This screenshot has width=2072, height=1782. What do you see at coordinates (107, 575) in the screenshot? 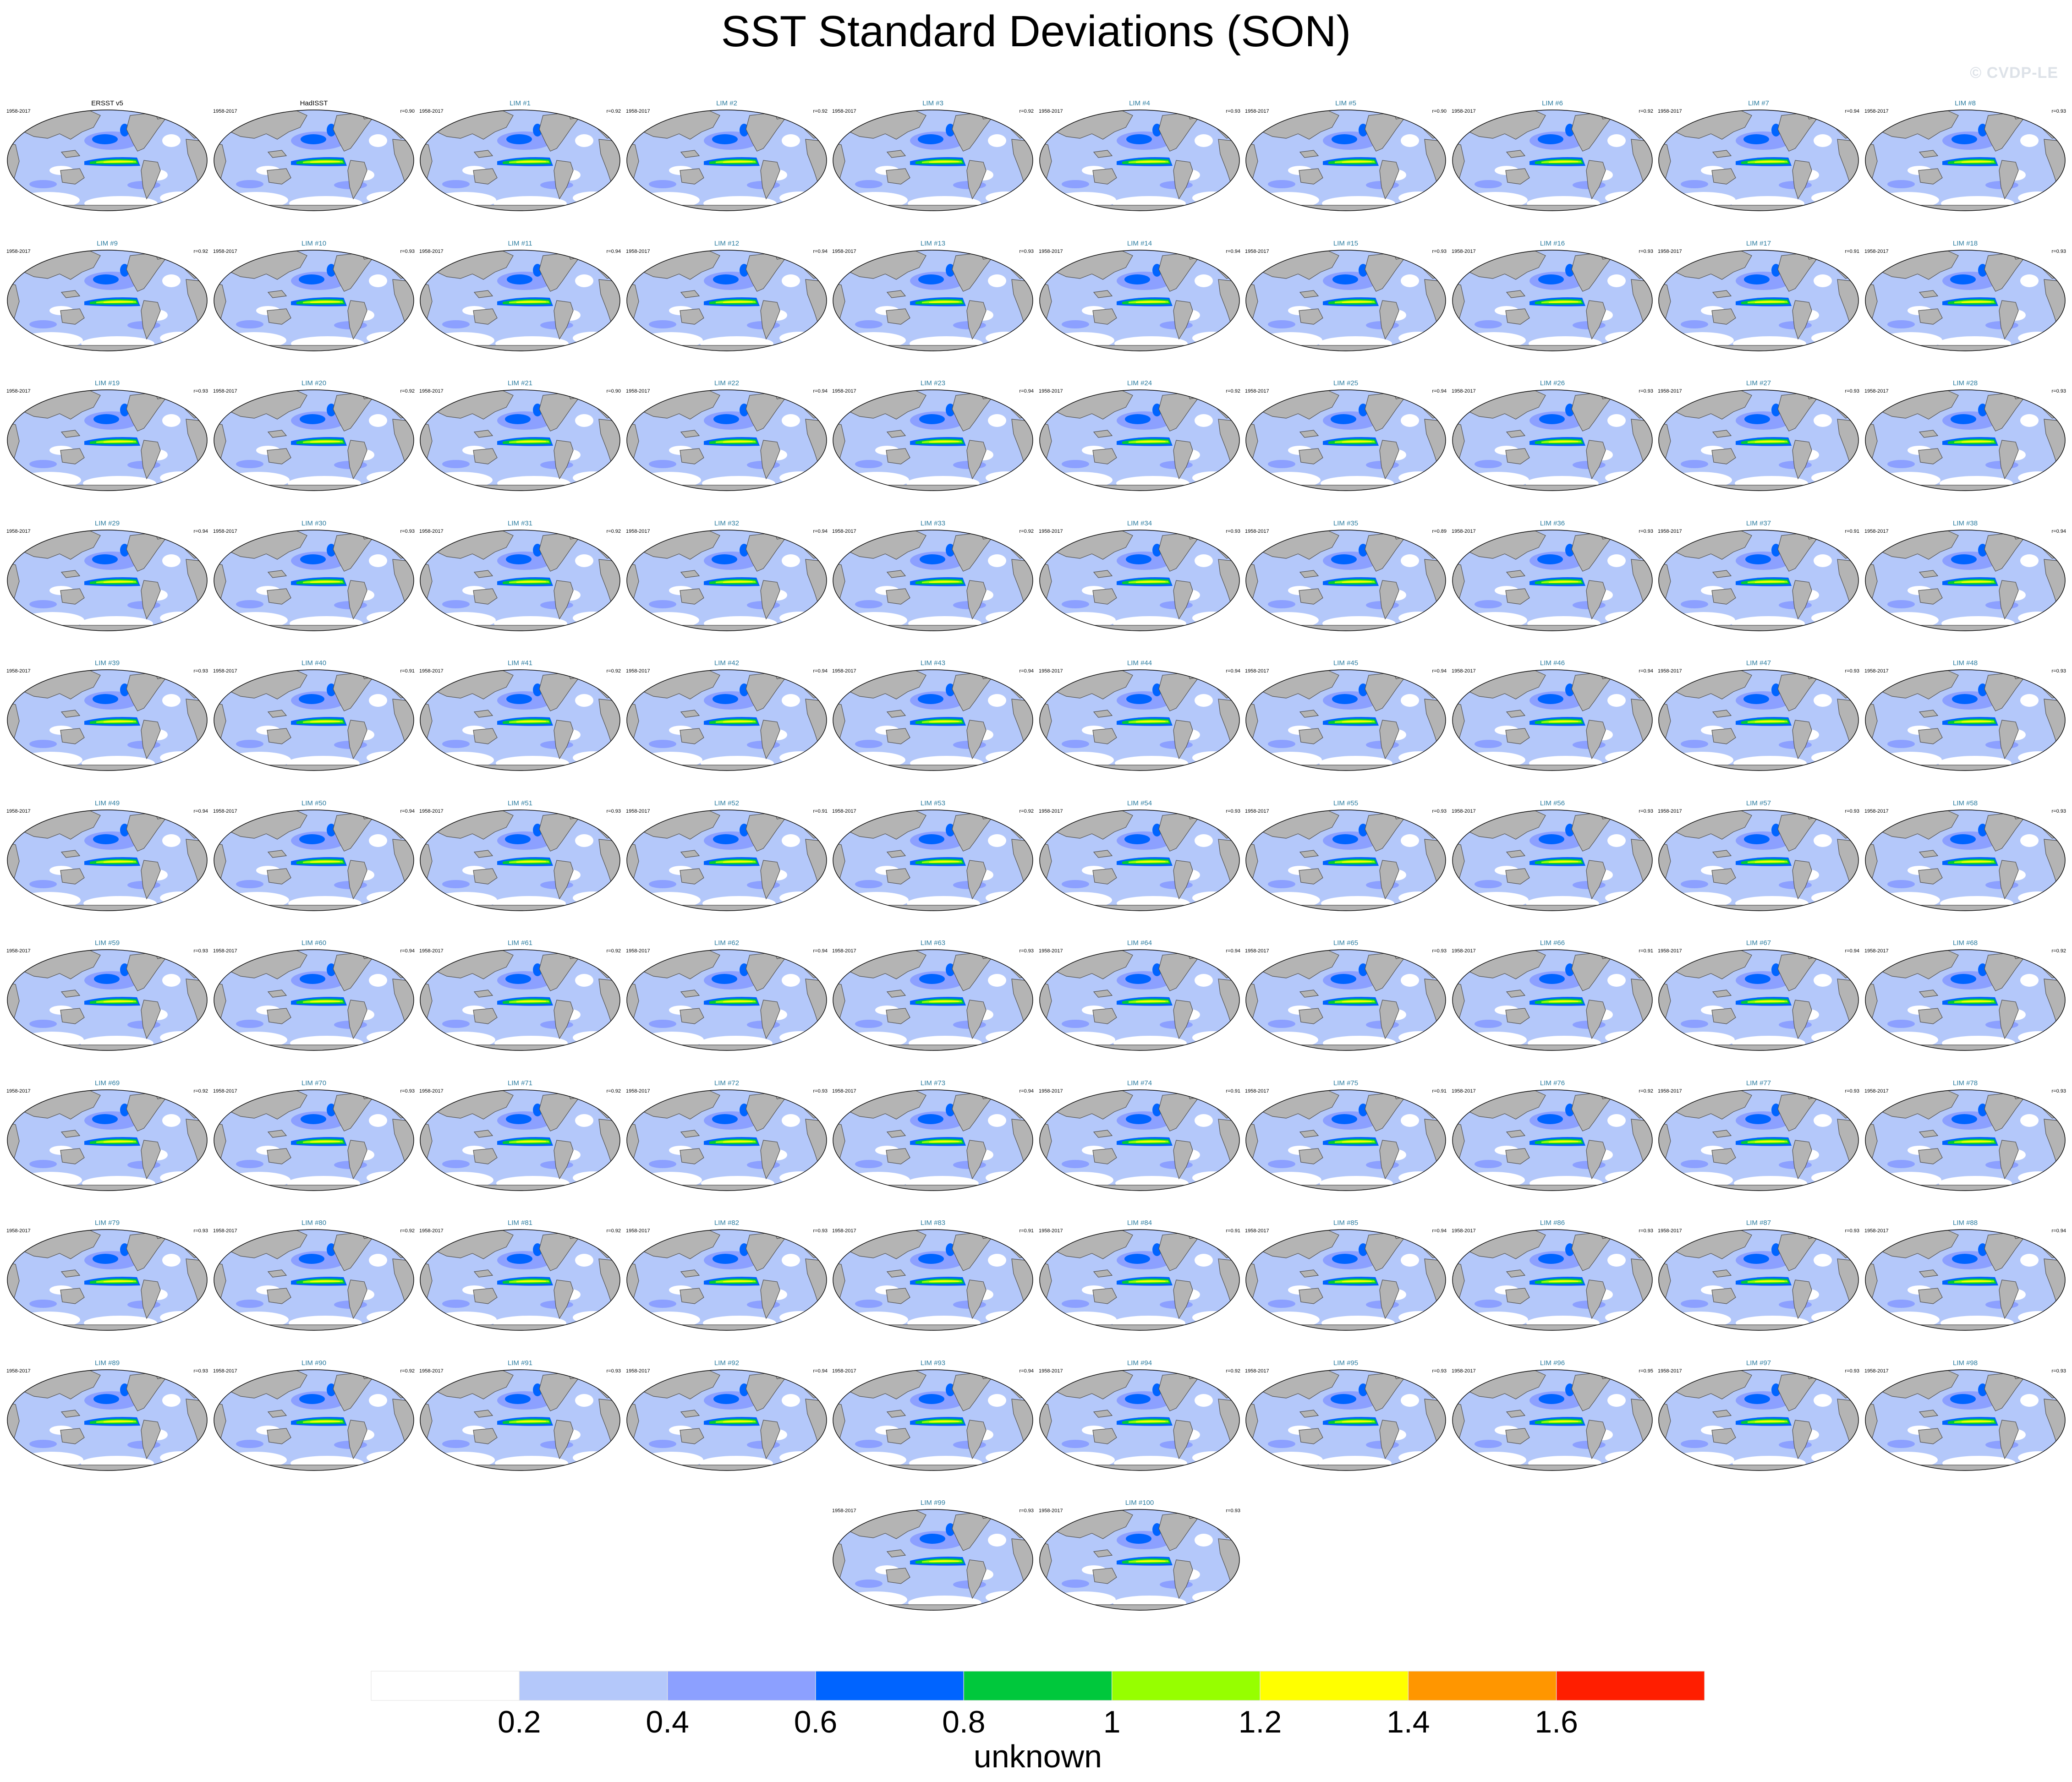
I see `map-panel: LIM #29 1958-2017 r=0.94` at bounding box center [107, 575].